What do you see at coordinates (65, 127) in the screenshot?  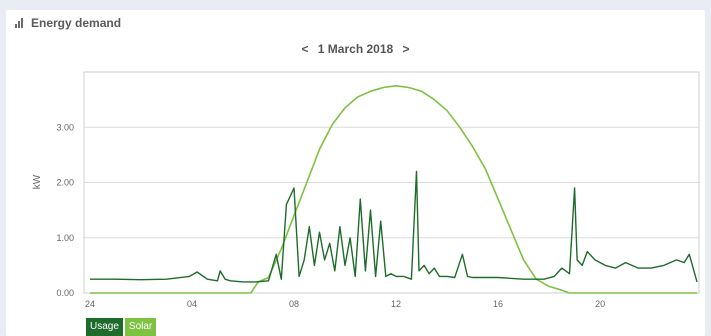 I see `y-tick-label: 3.00` at bounding box center [65, 127].